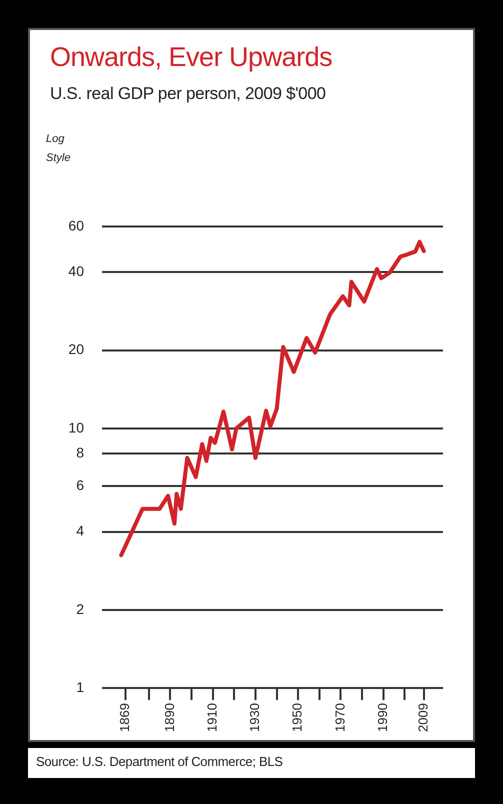 This screenshot has height=804, width=503. I want to click on x-tick-label: 1930, so click(254, 717).